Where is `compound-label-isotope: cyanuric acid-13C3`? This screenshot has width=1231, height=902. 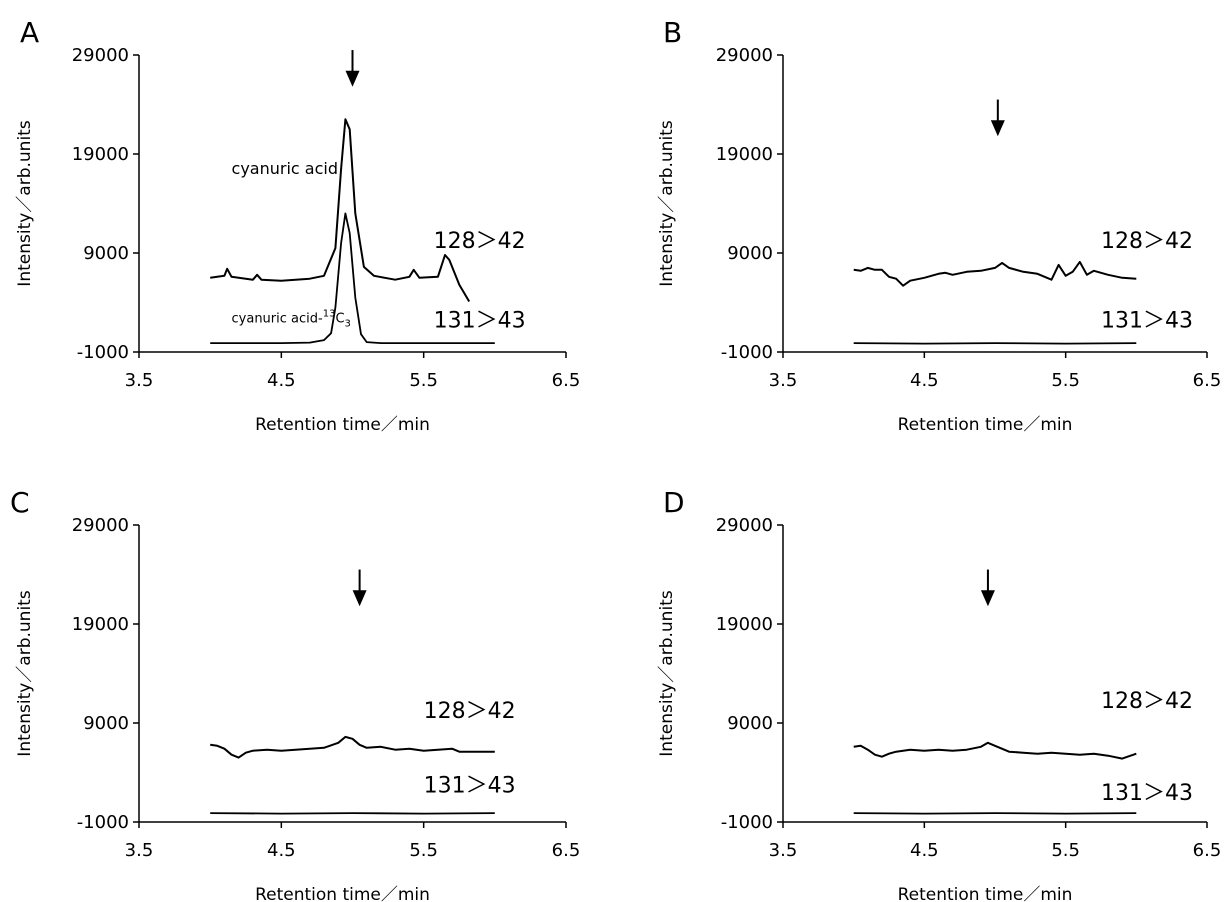
compound-label-isotope: cyanuric acid-13C3 is located at coordinates (291, 318).